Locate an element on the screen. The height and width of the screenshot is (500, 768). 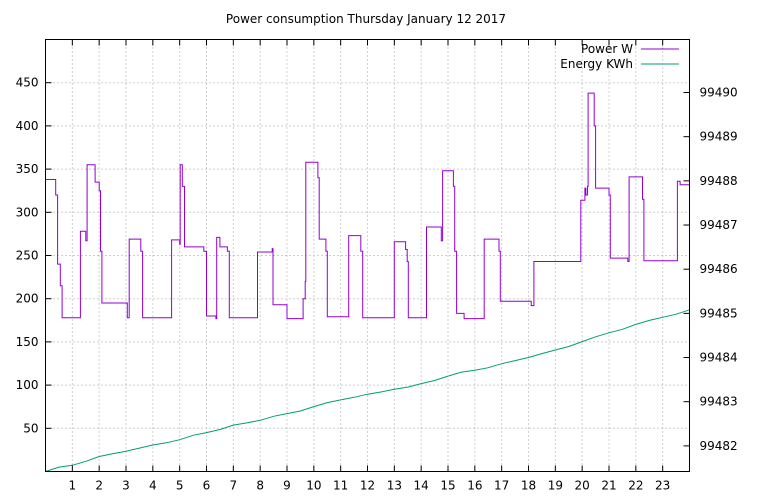
y-left-tick-label: 300 is located at coordinates (27, 212).